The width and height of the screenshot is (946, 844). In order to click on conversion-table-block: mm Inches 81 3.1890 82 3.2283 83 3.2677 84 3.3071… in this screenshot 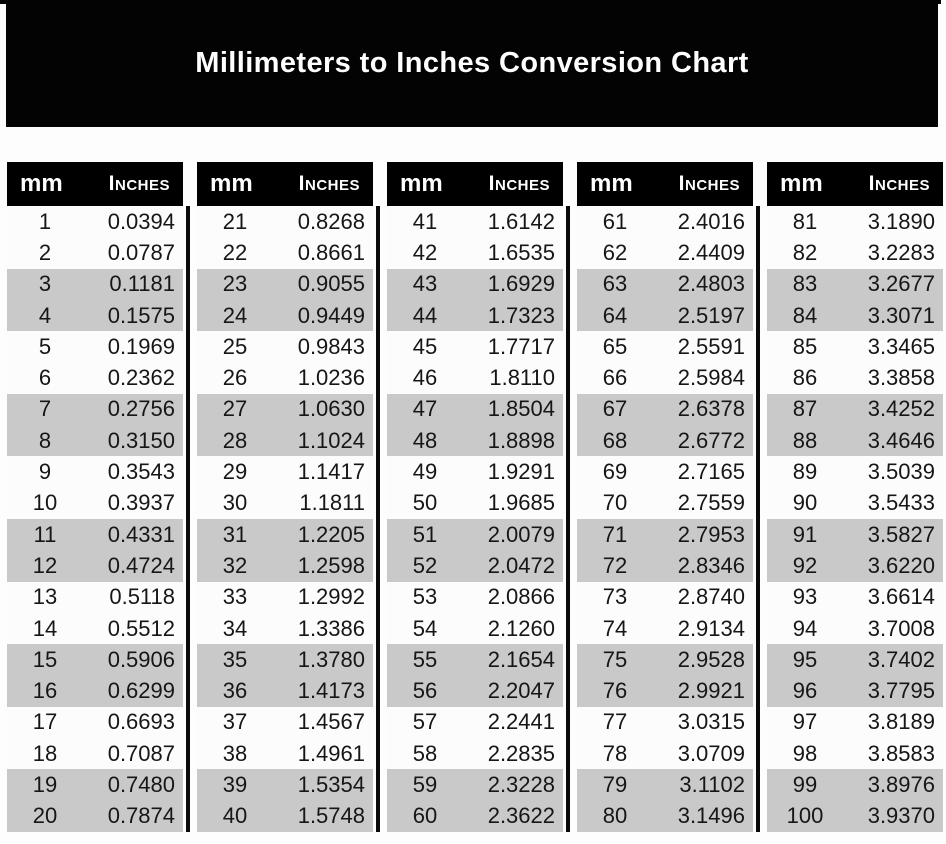, I will do `click(855, 497)`.